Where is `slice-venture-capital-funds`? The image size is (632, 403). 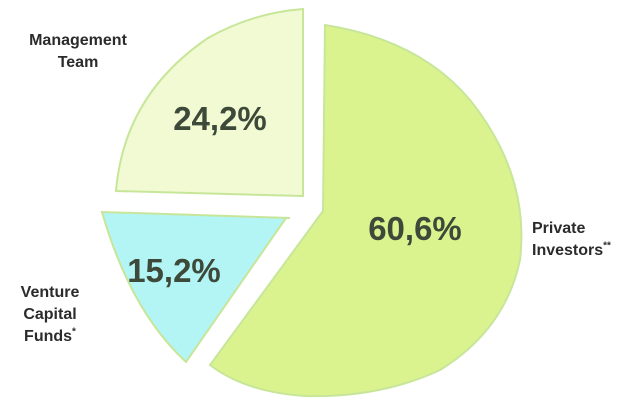
slice-venture-capital-funds is located at coordinates (195, 287).